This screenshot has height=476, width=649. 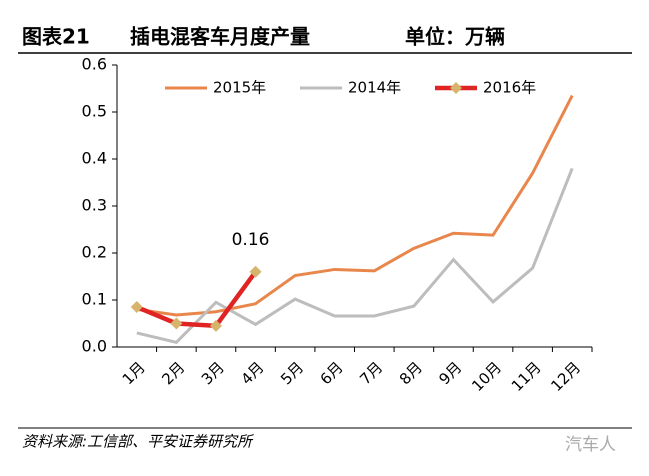 What do you see at coordinates (94, 205) in the screenshot?
I see `y-tick-label: 0.3` at bounding box center [94, 205].